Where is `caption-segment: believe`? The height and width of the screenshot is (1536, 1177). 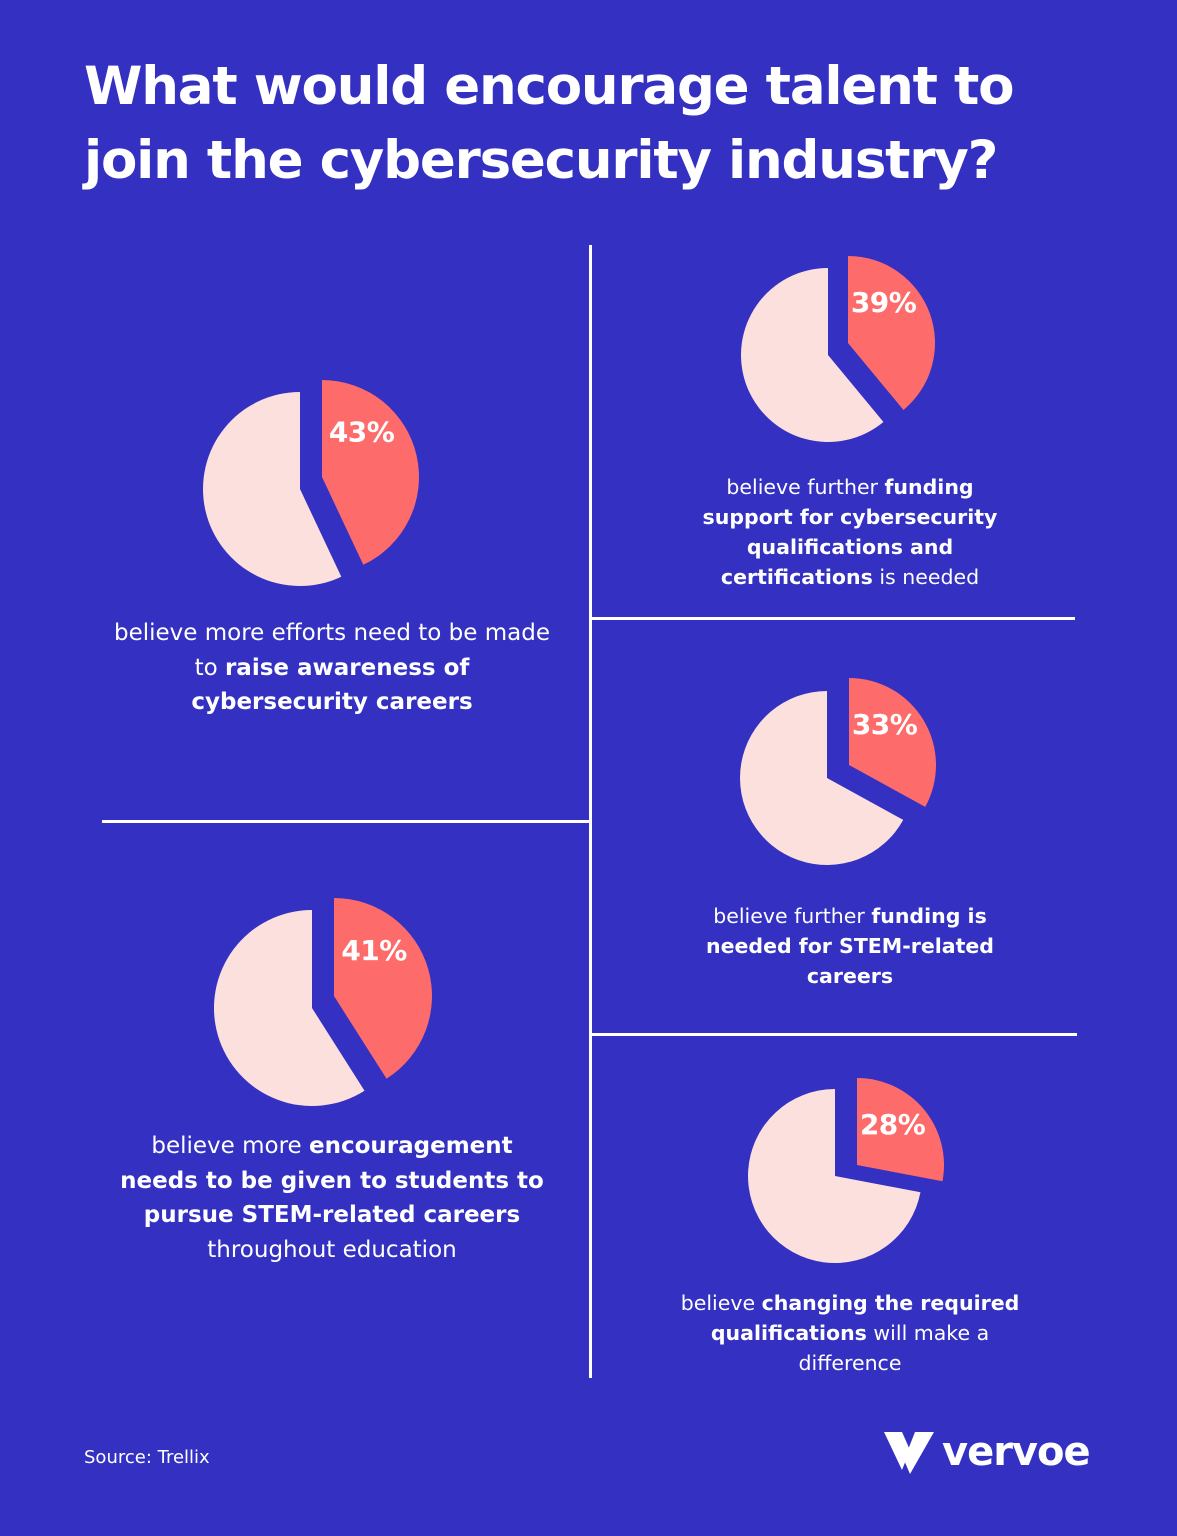 caption-segment: believe is located at coordinates (721, 1303).